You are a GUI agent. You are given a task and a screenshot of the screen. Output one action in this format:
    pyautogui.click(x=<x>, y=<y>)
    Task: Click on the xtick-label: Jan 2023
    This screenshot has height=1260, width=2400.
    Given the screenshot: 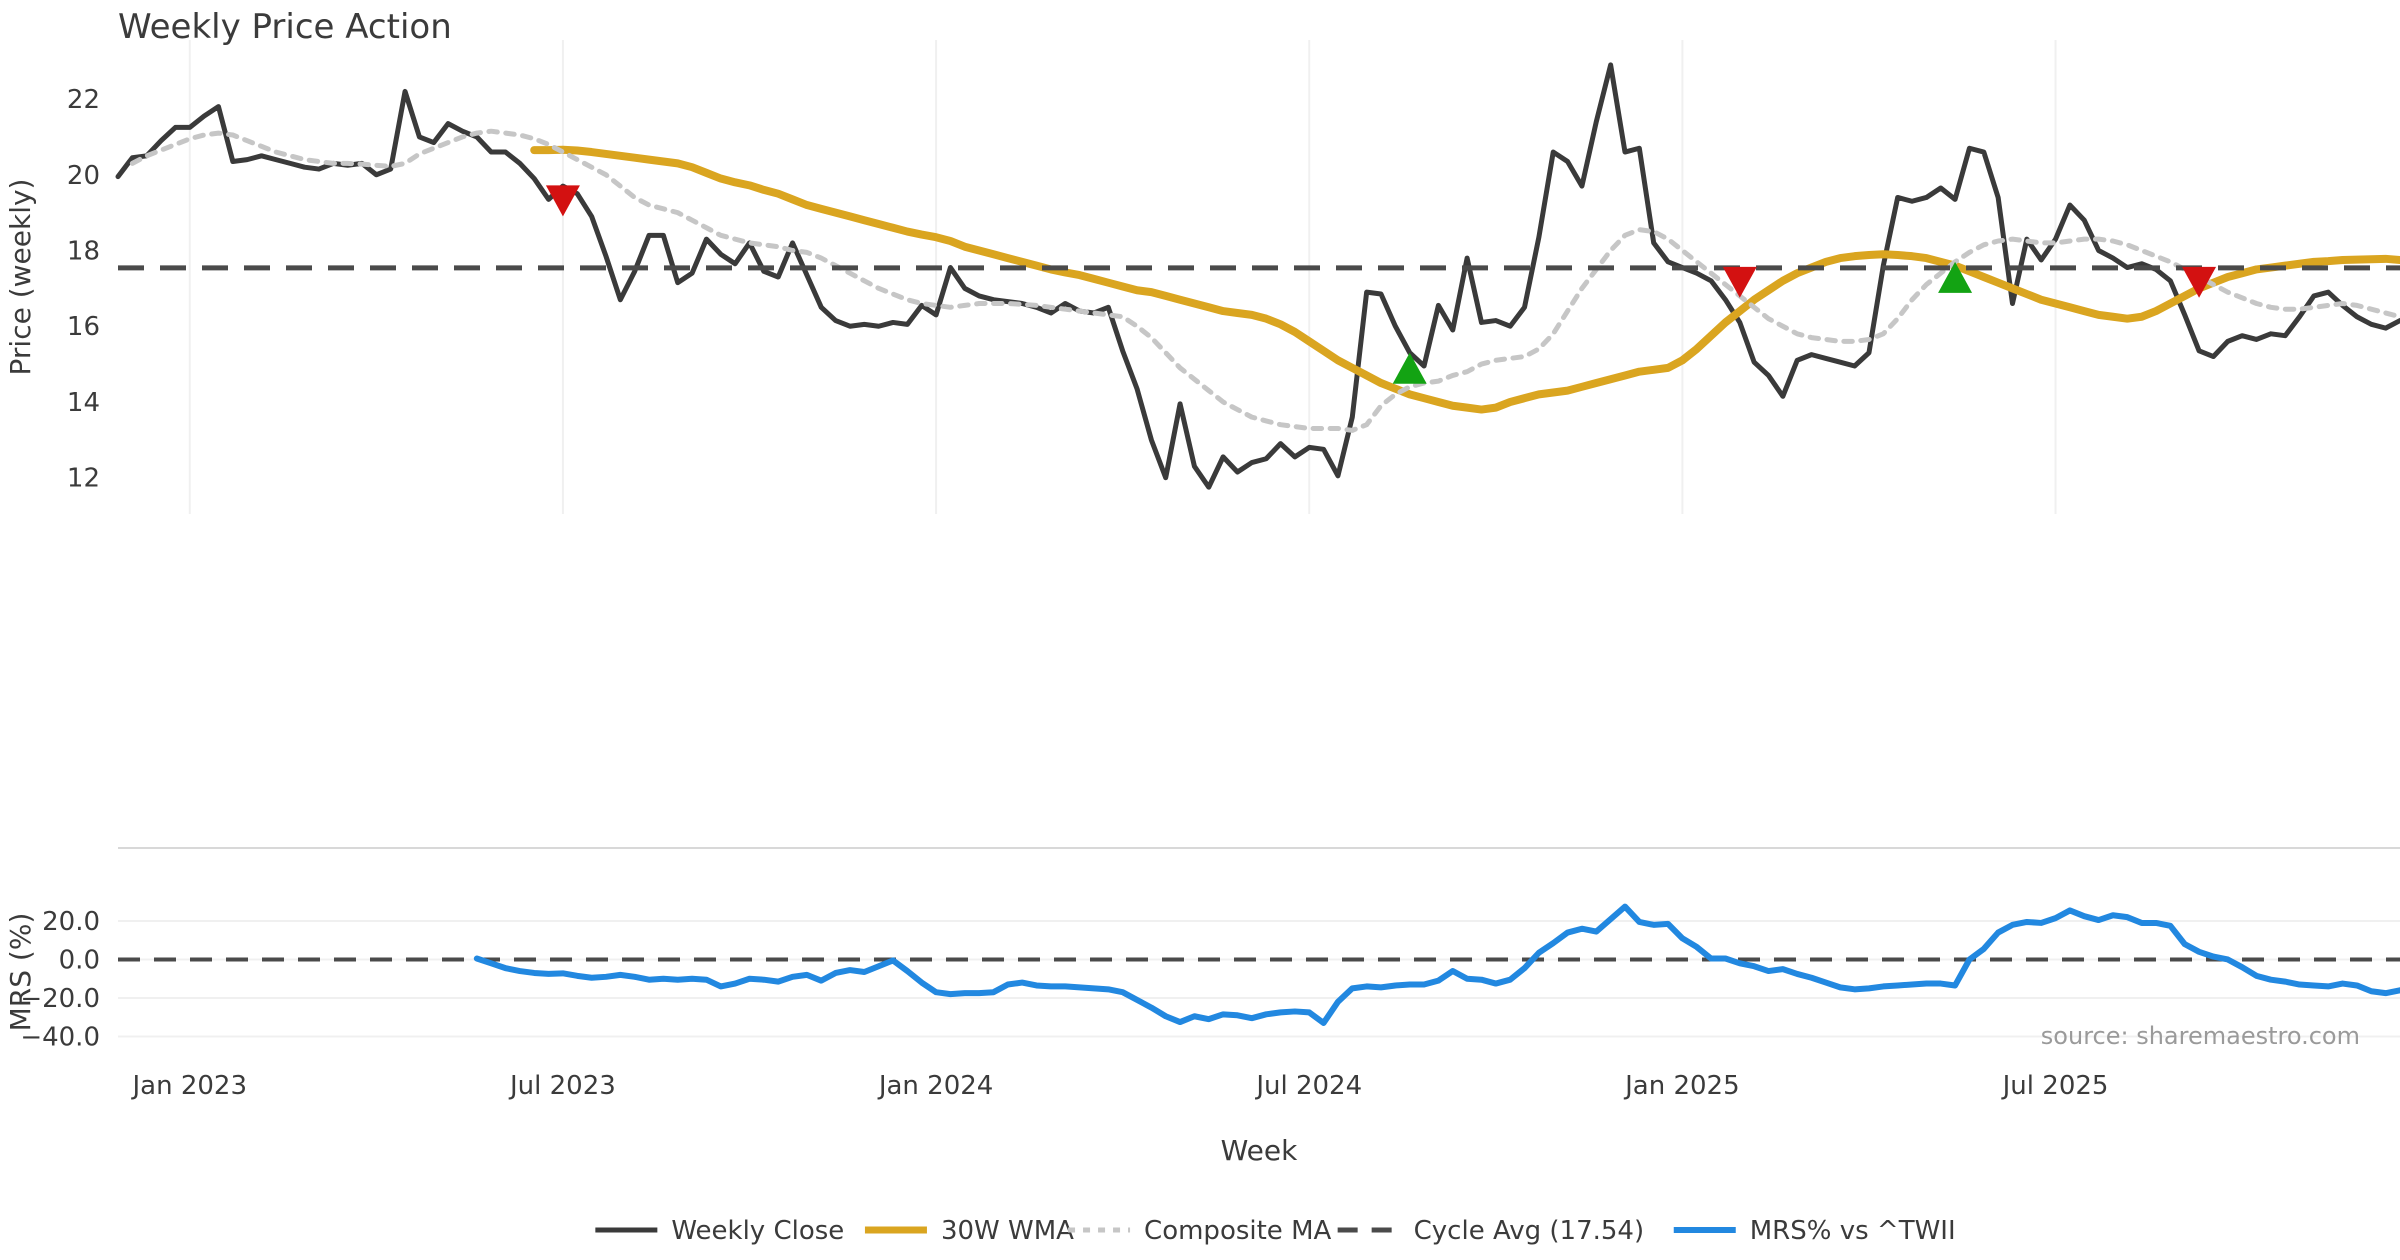 What is the action you would take?
    pyautogui.click(x=189, y=1086)
    